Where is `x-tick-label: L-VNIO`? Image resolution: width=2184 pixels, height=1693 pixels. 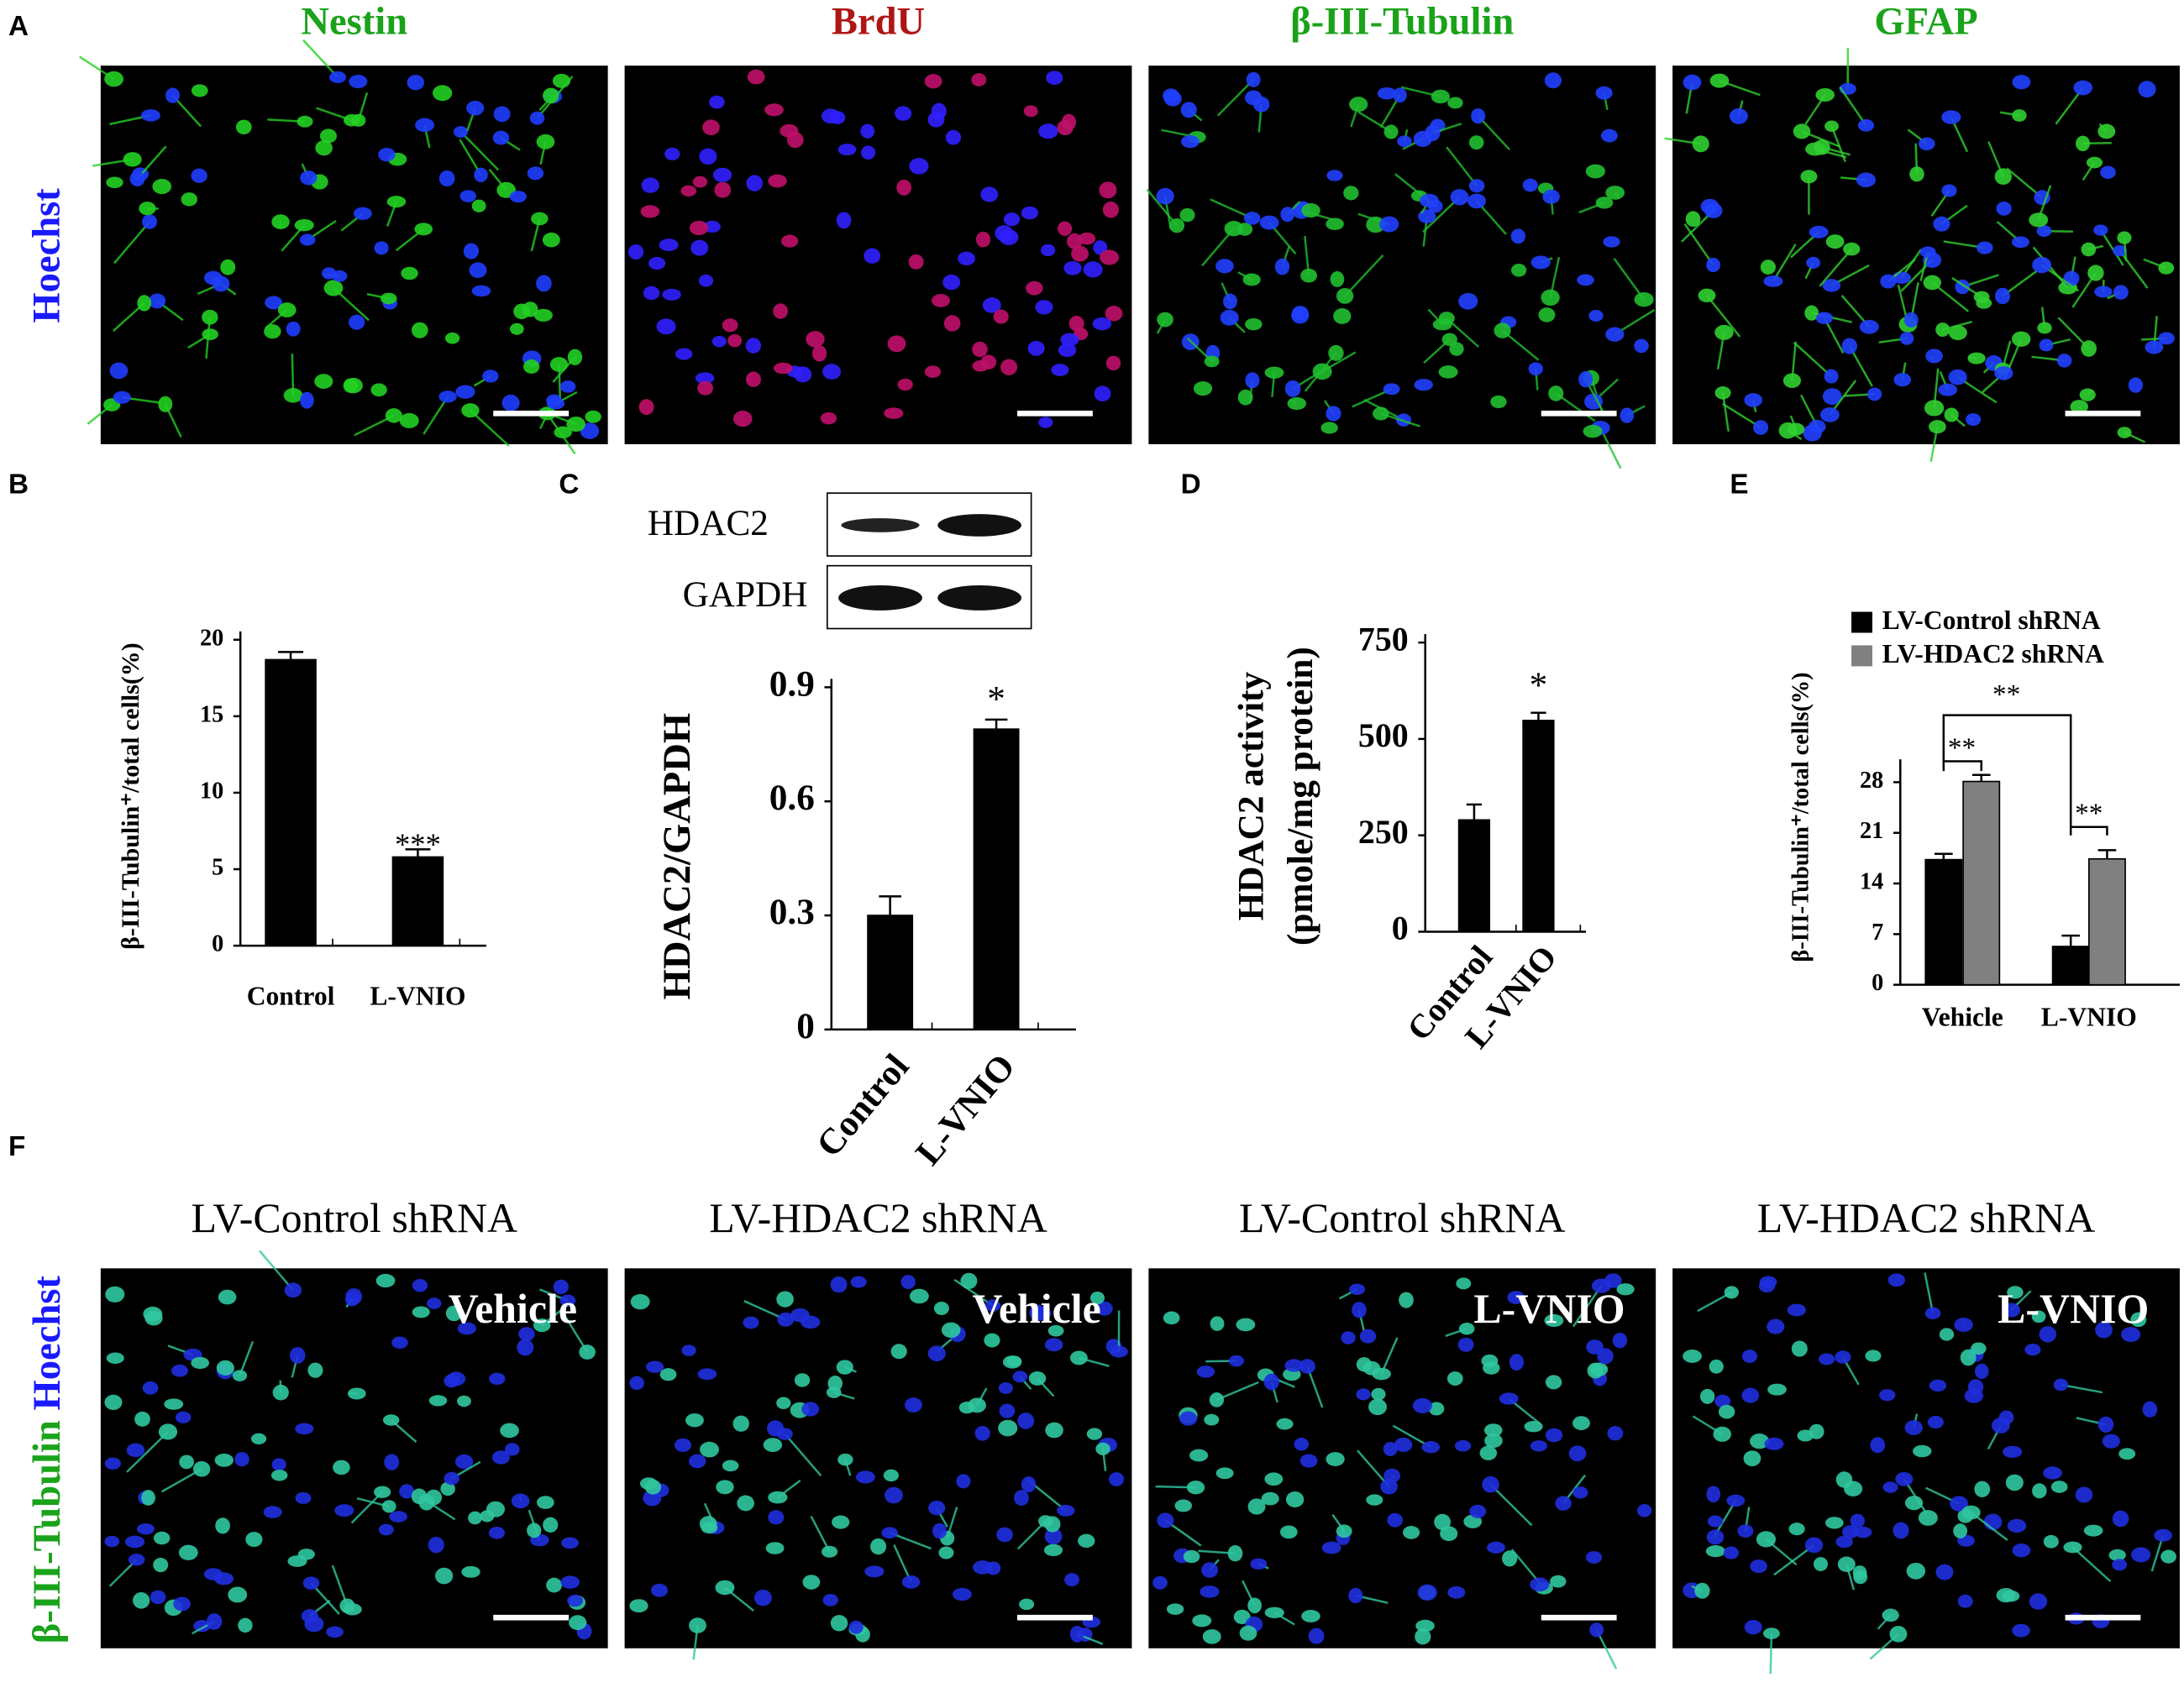 x-tick-label: L-VNIO is located at coordinates (417, 997).